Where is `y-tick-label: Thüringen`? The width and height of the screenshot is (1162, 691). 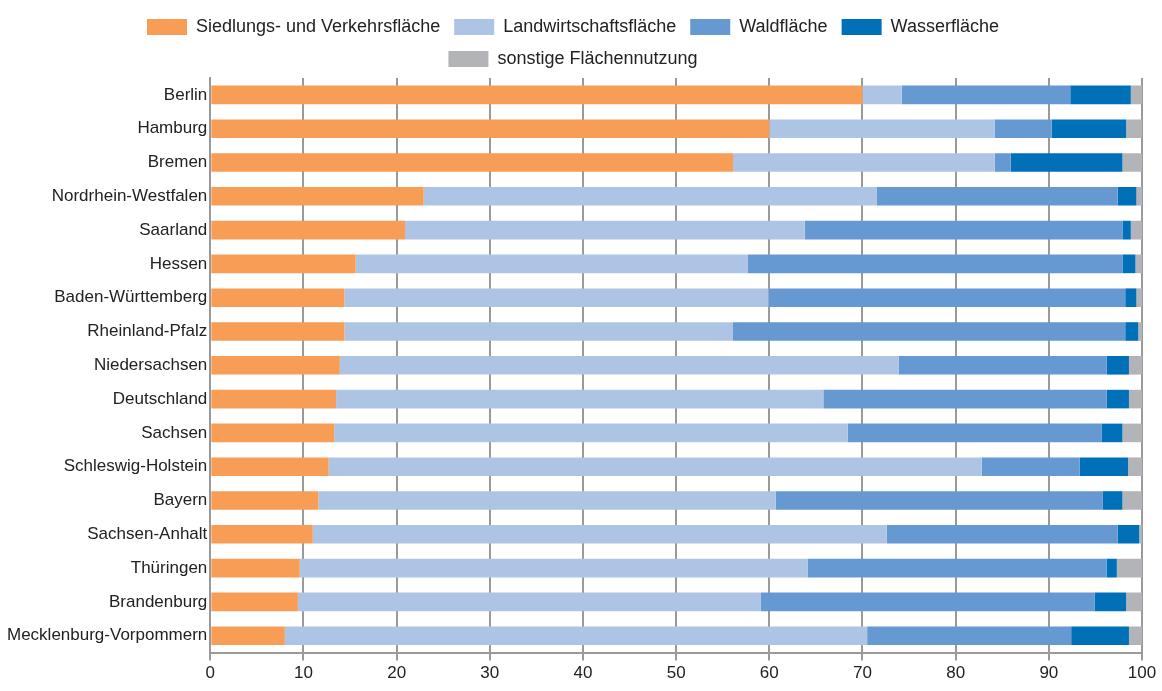 y-tick-label: Thüringen is located at coordinates (169, 567).